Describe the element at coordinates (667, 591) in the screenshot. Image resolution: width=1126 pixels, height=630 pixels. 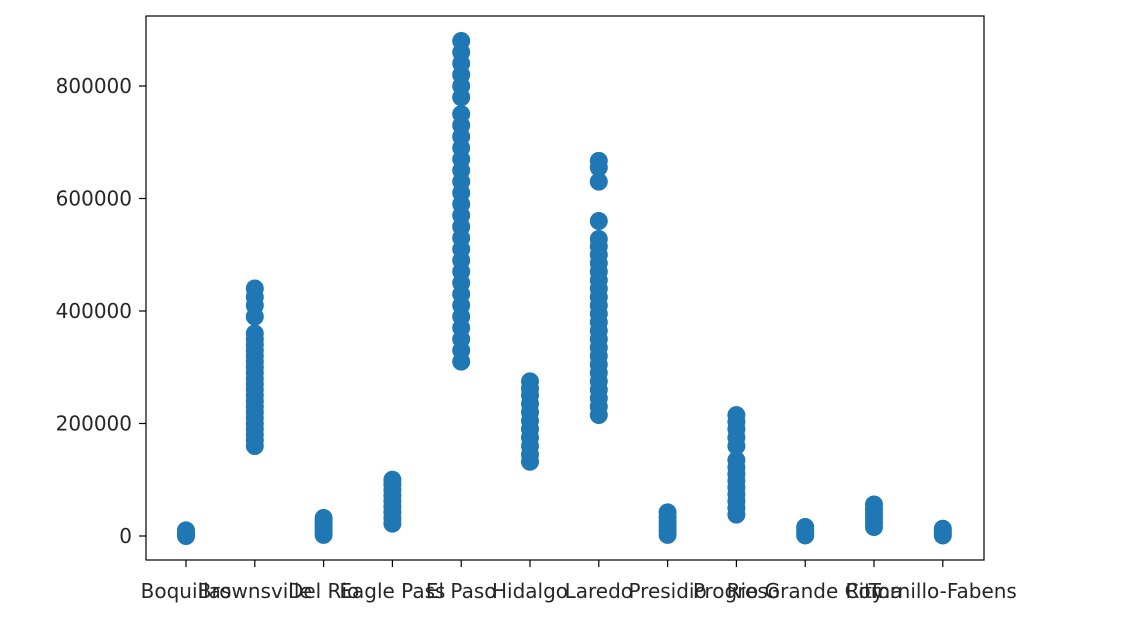
I see `x-tick-label: Presidio` at that location.